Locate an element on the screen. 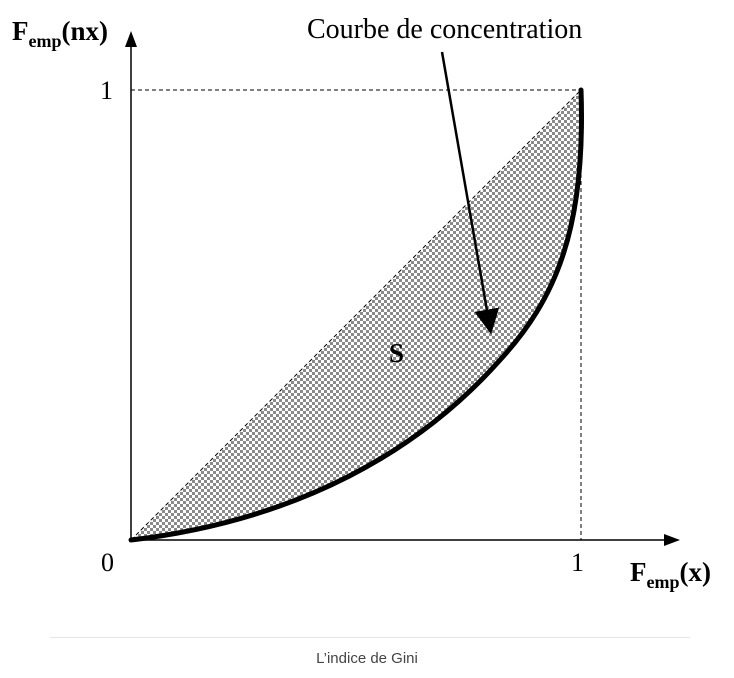  tick-y-one: 1 is located at coordinates (106, 90).